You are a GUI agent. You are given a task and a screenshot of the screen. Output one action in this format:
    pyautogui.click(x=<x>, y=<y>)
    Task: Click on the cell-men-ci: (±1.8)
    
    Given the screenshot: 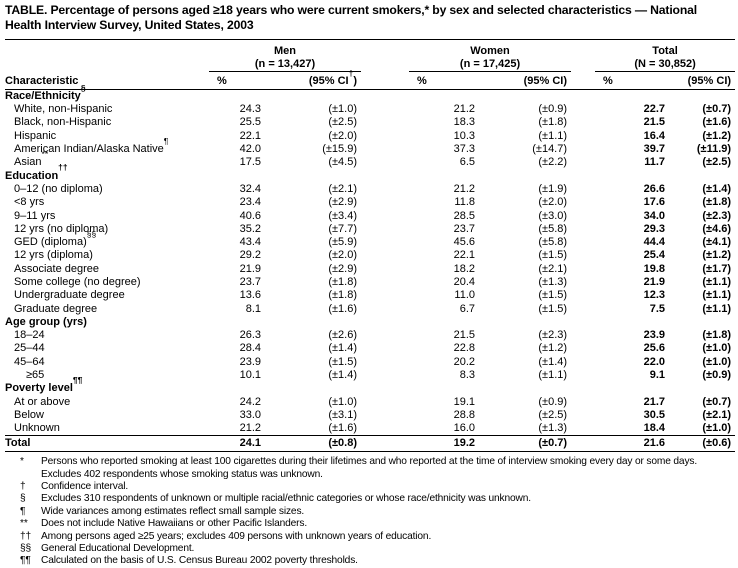 What is the action you would take?
    pyautogui.click(x=343, y=282)
    